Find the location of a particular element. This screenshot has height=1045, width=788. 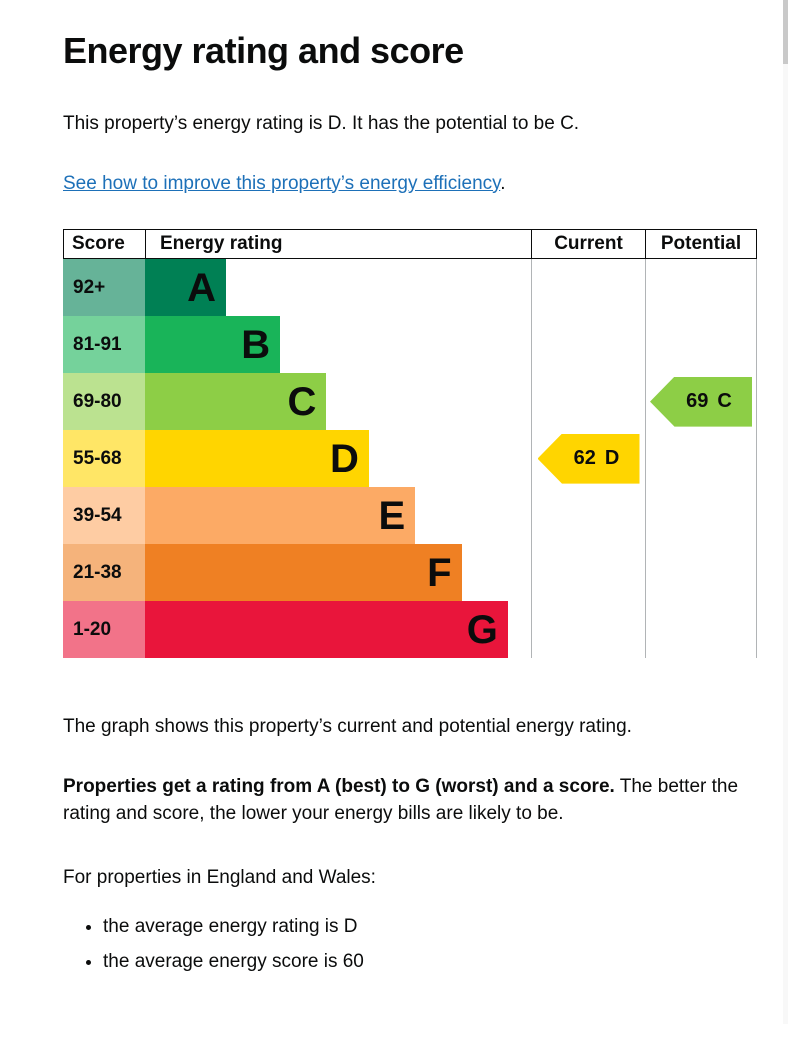

band-row-f: 21-38 F is located at coordinates (410, 573).